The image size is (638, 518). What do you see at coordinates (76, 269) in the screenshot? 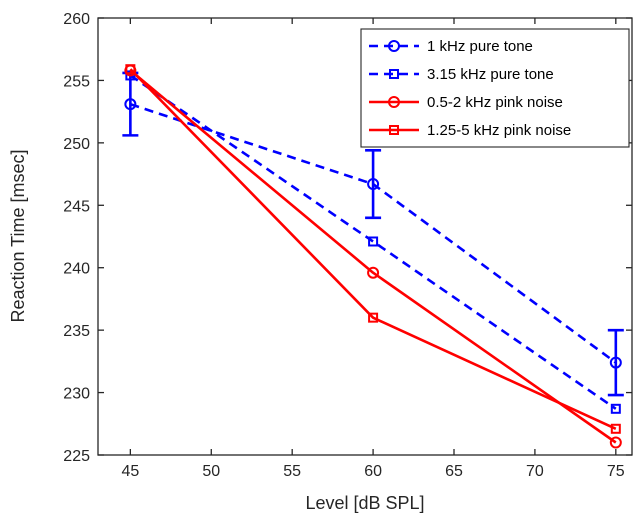
I see `y-tick-label: 240` at bounding box center [76, 269].